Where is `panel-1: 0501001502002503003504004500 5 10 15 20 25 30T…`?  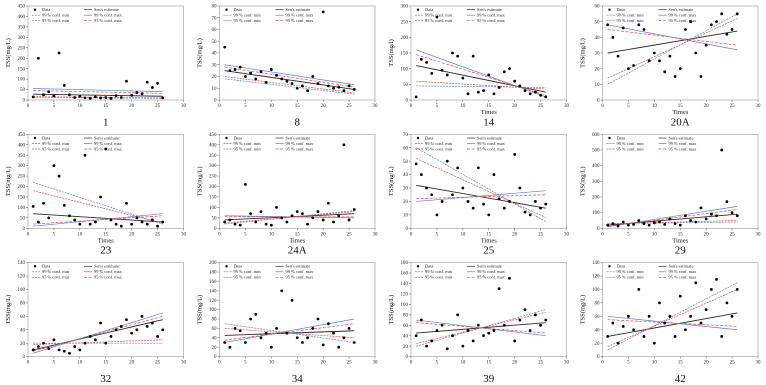 panel-1: 0501001502002503003504004500 5 10 15 20 25 30T… is located at coordinates (96, 67).